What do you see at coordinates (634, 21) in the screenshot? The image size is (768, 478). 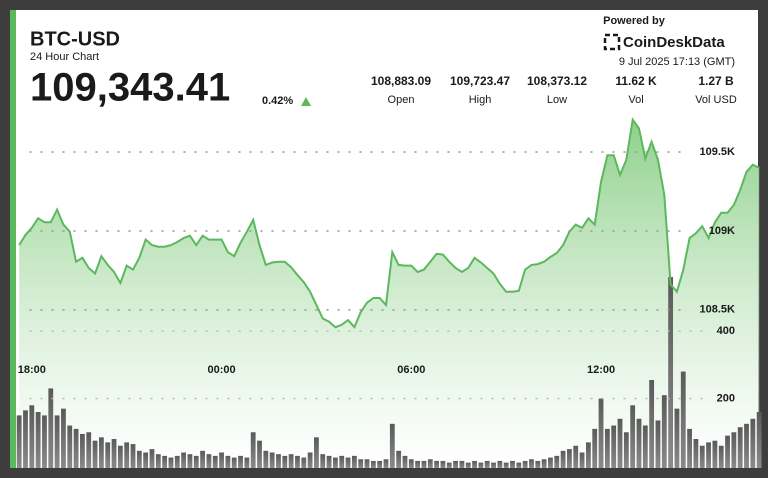 I see `powered-by: Powered by` at bounding box center [634, 21].